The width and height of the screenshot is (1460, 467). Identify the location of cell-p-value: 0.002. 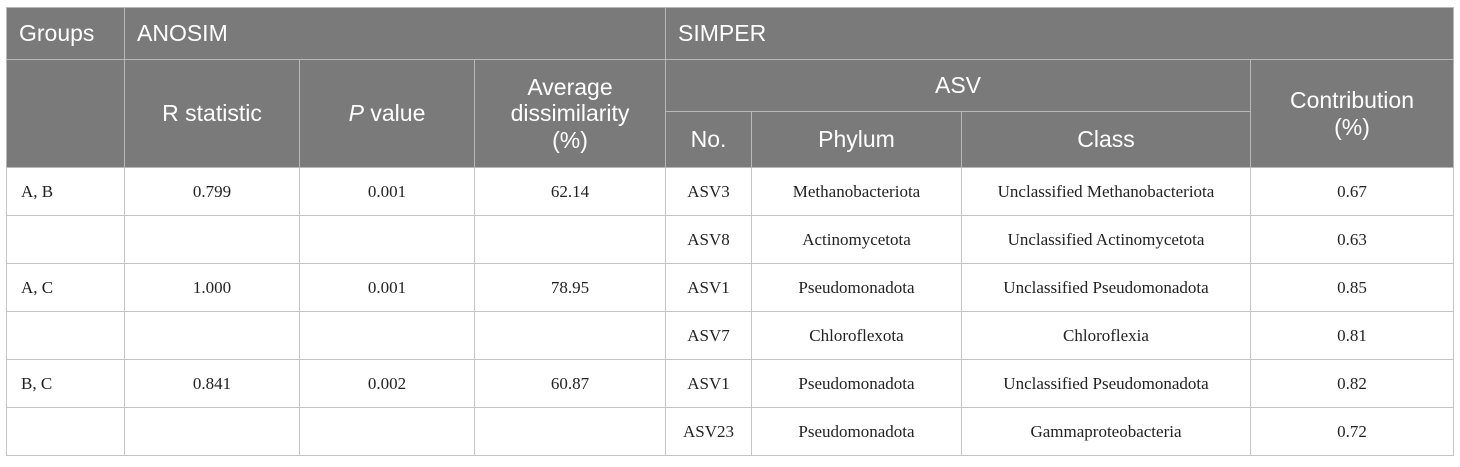
(387, 383).